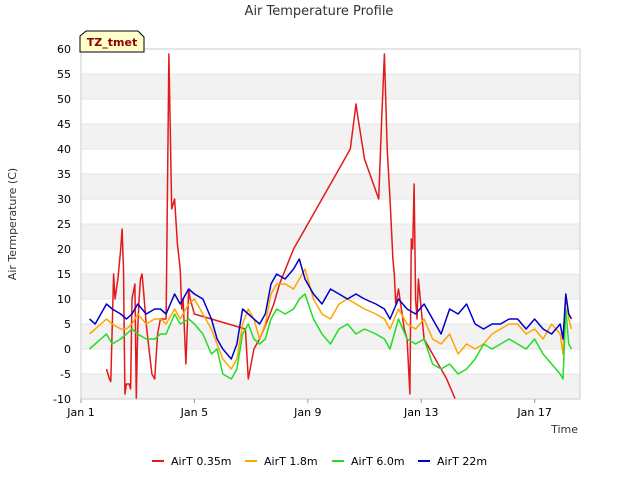 The width and height of the screenshot is (640, 480). What do you see at coordinates (64, 199) in the screenshot?
I see `y-tick-label: 30` at bounding box center [64, 199].